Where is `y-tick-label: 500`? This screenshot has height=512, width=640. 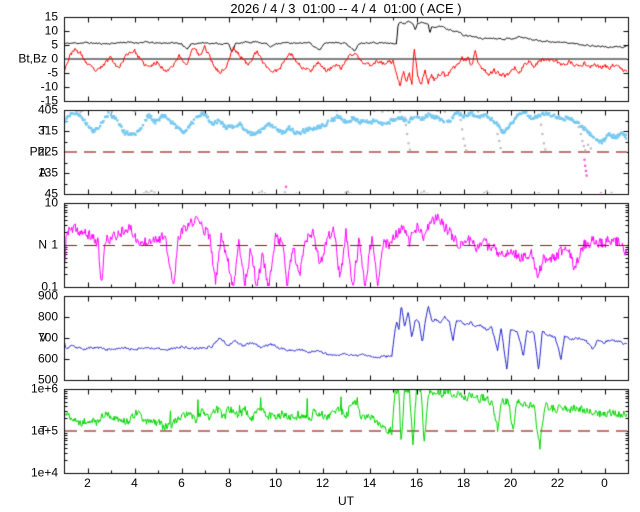 y-tick-label: 500 is located at coordinates (47, 379).